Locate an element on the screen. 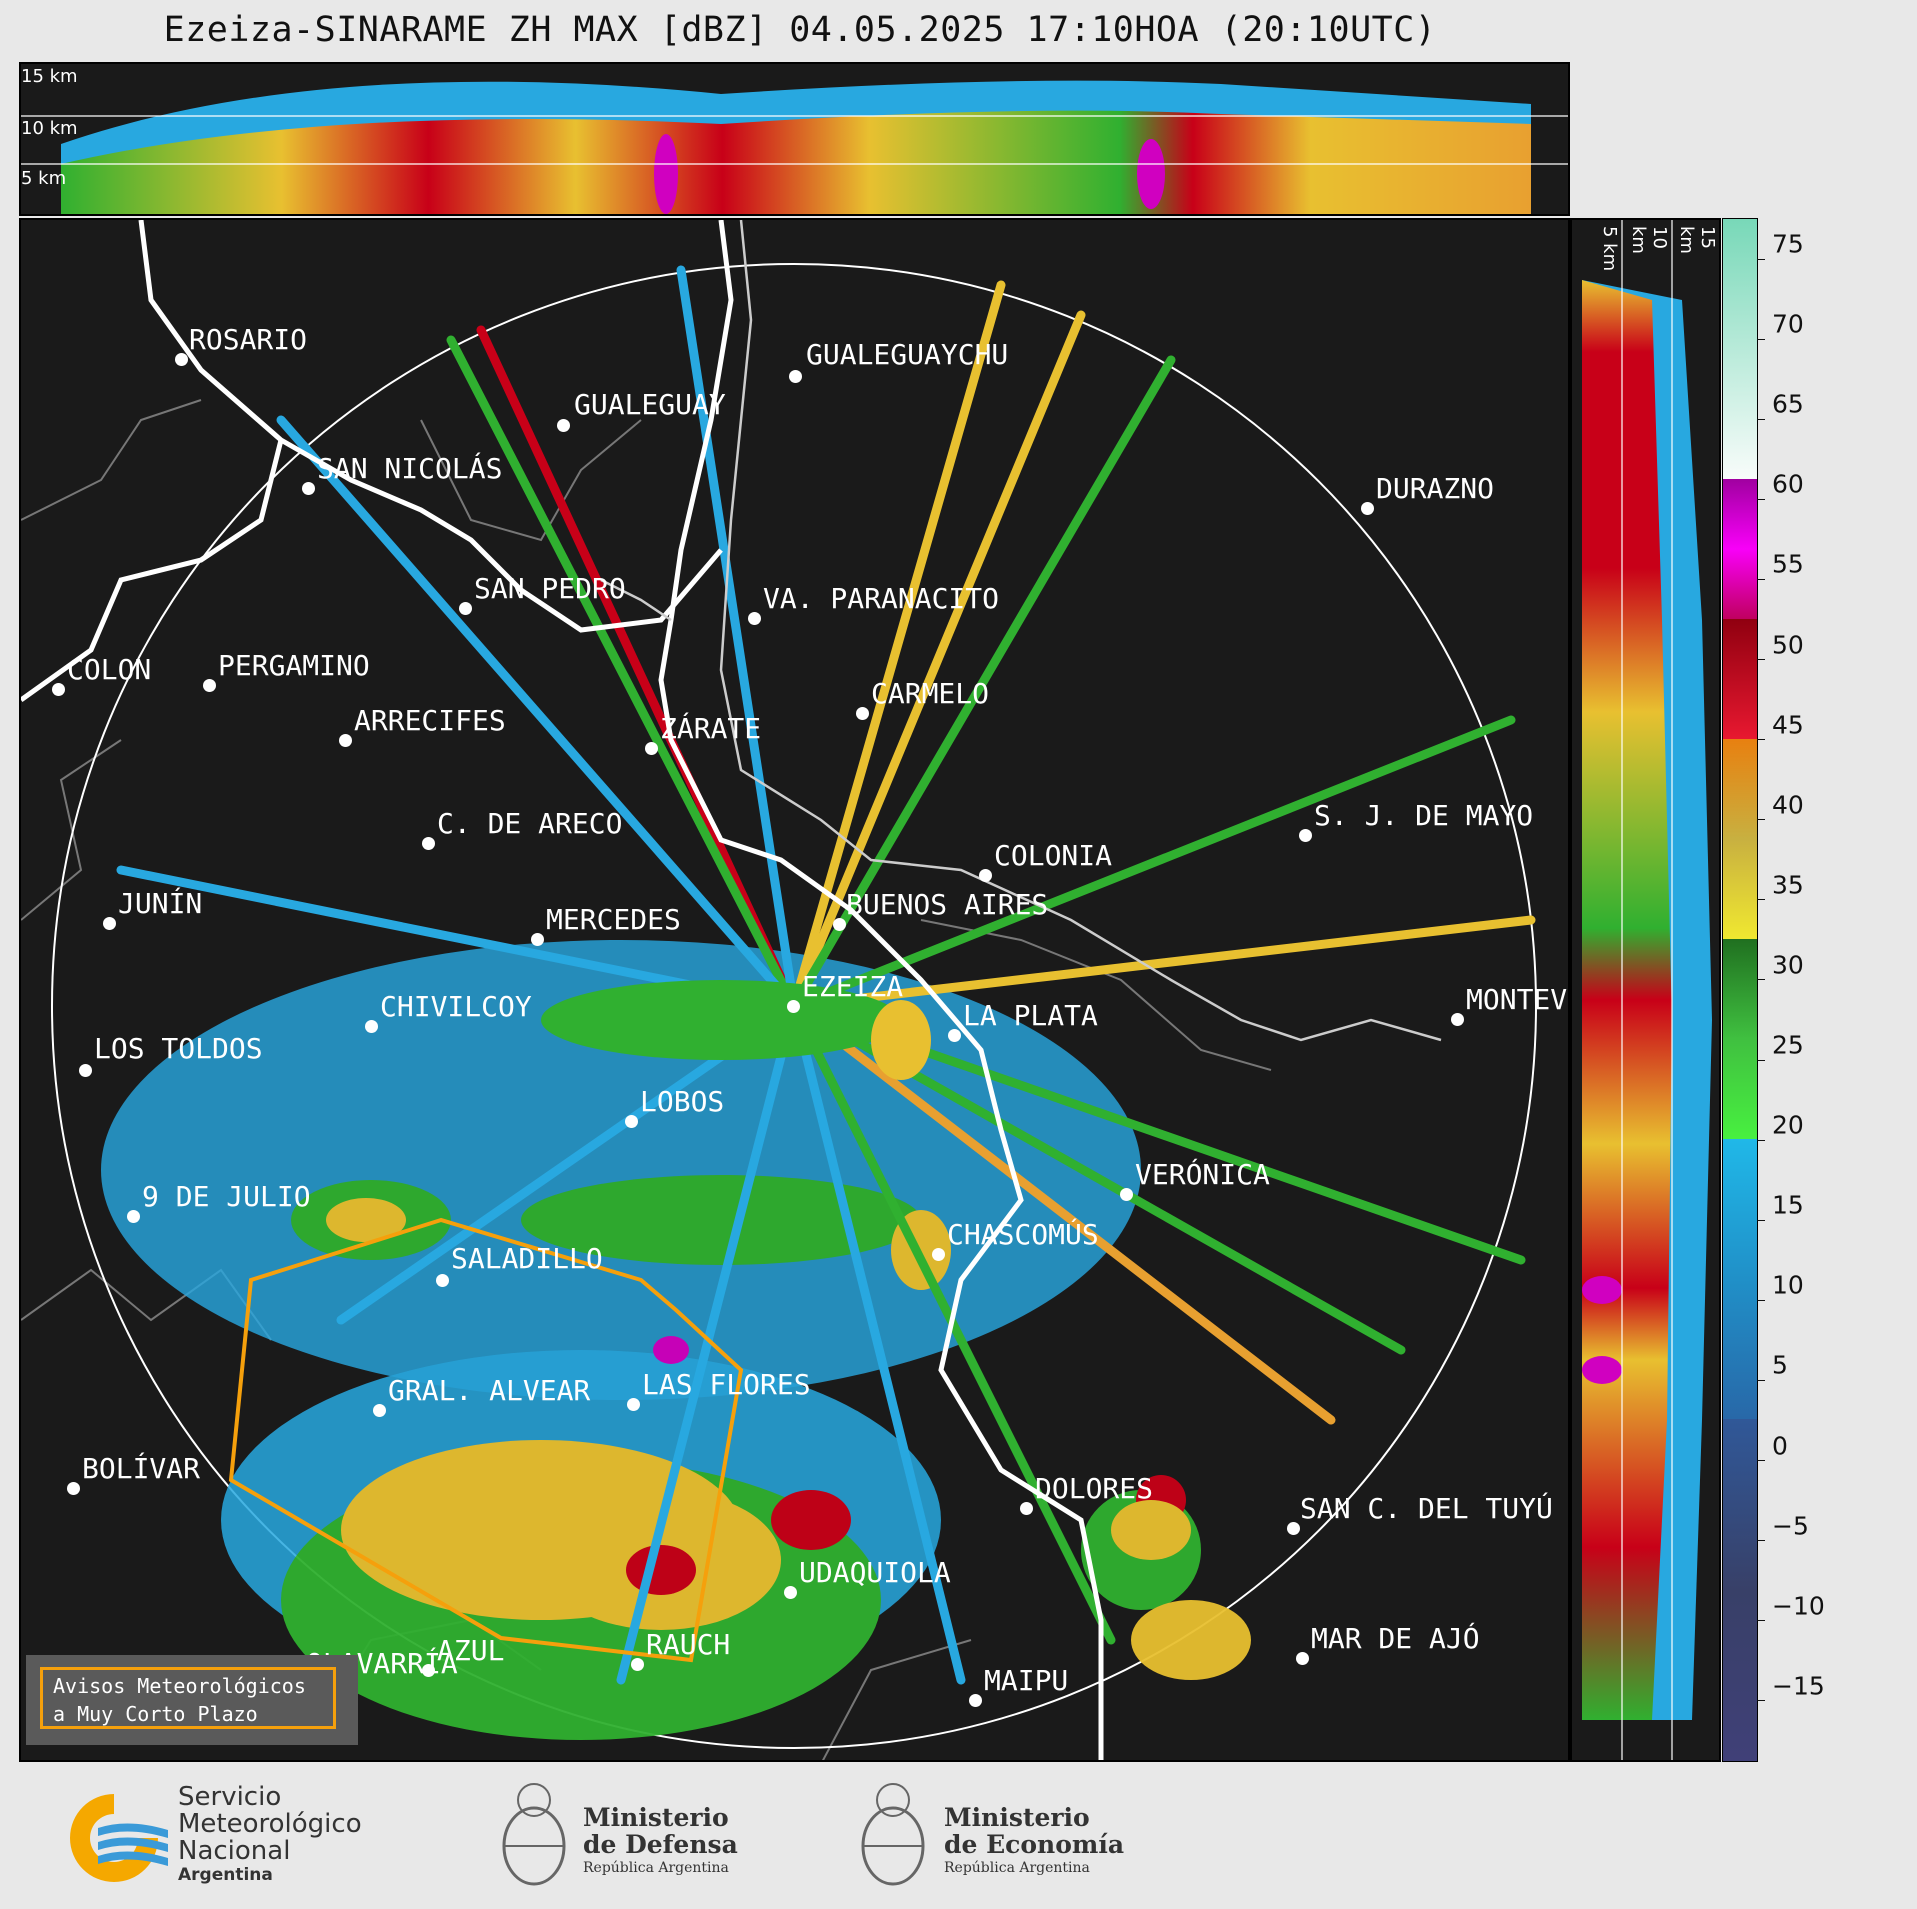  colorbar-tick-label: 40 is located at coordinates (1780, 812).